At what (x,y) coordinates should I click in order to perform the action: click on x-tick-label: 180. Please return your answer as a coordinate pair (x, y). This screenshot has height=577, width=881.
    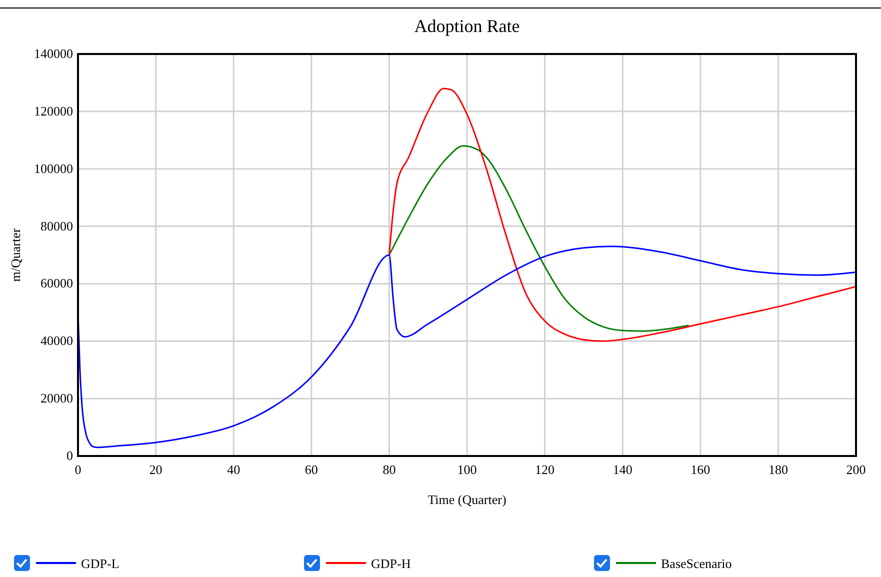
    Looking at the image, I should click on (778, 469).